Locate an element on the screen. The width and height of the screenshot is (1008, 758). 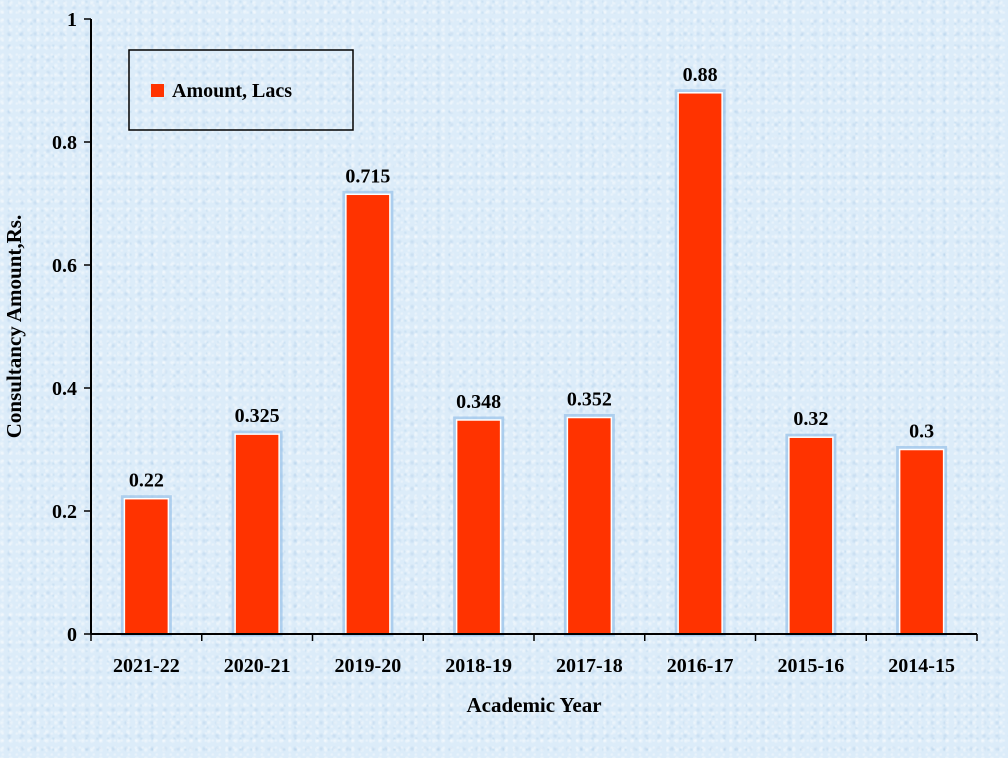
x-tick-label: 2016-17 is located at coordinates (700, 666).